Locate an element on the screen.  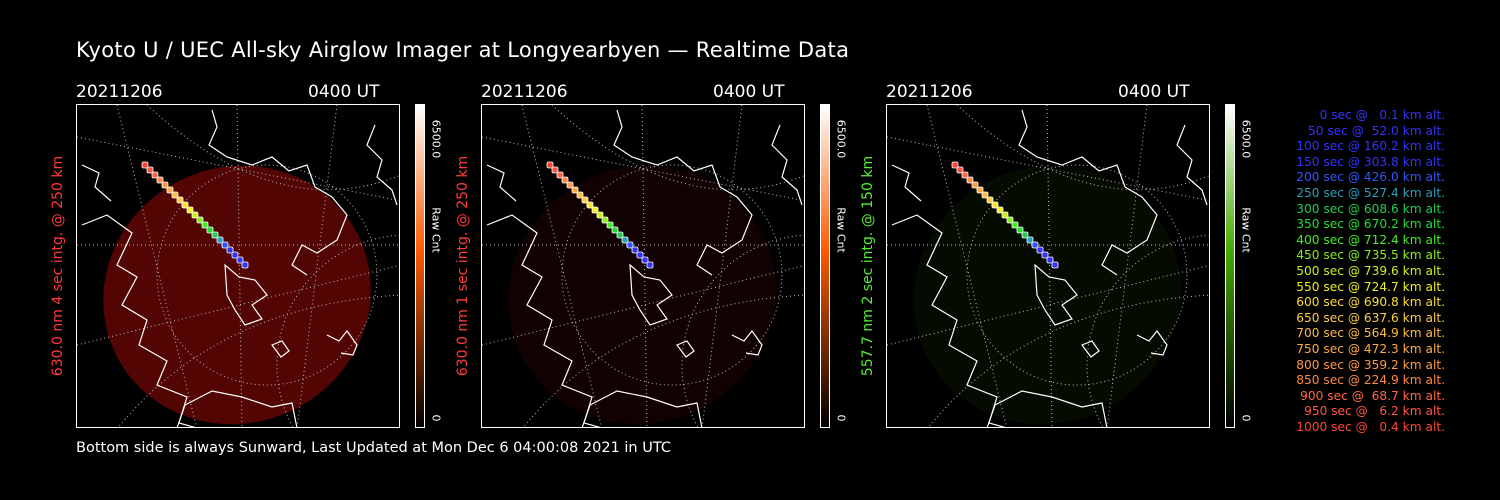
legend-entry: 0 sec @ 0.1 km alt. is located at coordinates (1382, 115).